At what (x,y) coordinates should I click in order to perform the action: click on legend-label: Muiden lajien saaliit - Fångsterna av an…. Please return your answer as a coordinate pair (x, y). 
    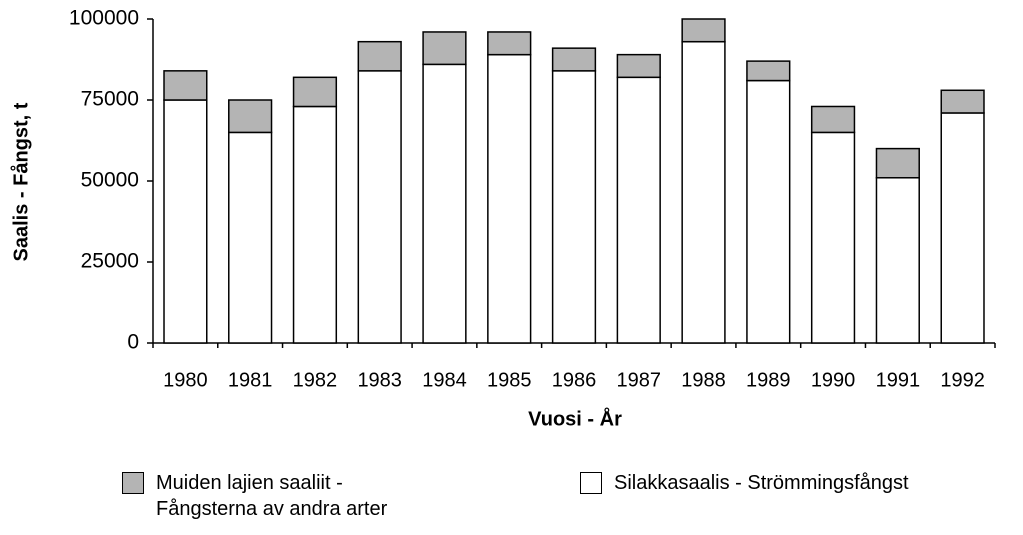
    Looking at the image, I should click on (272, 496).